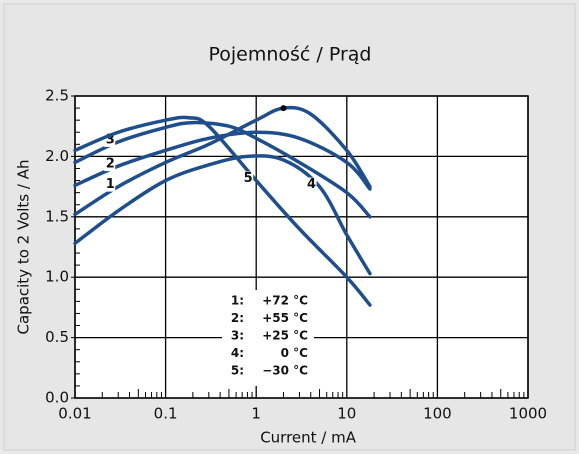 The height and width of the screenshot is (454, 579). I want to click on legend-name: 0 °C, so click(295, 353).